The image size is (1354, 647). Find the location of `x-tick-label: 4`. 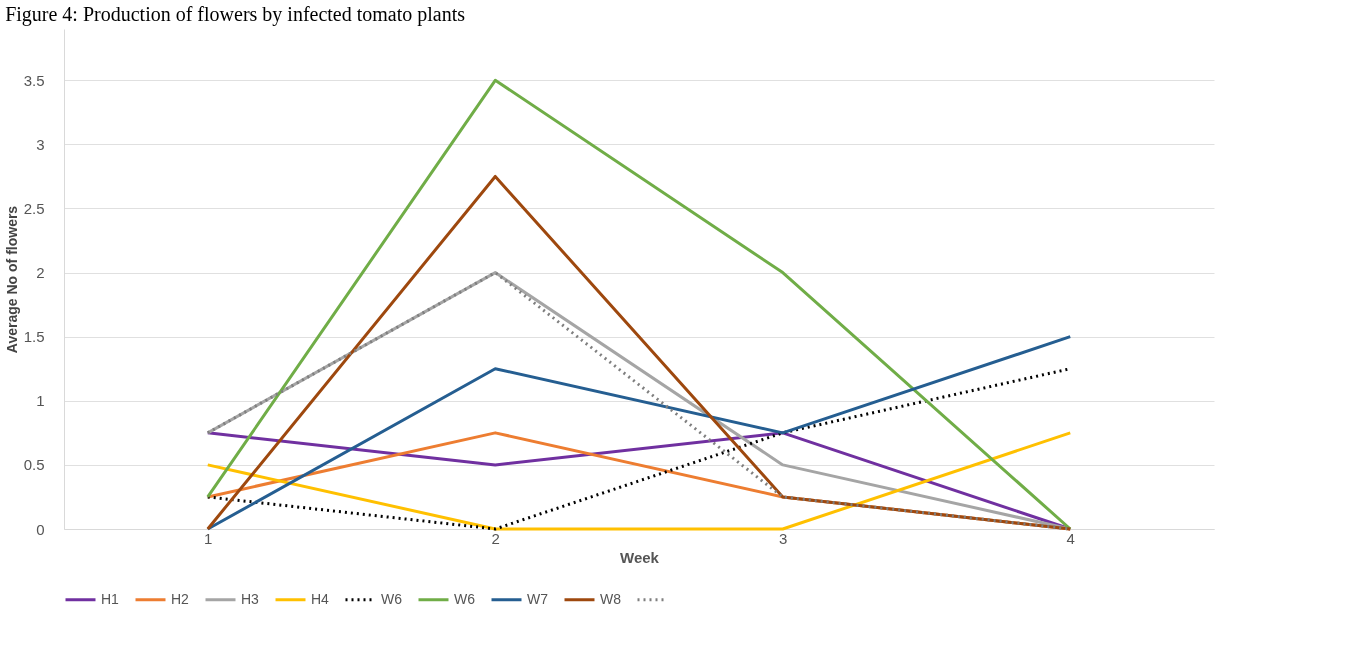

x-tick-label: 4 is located at coordinates (1070, 538).